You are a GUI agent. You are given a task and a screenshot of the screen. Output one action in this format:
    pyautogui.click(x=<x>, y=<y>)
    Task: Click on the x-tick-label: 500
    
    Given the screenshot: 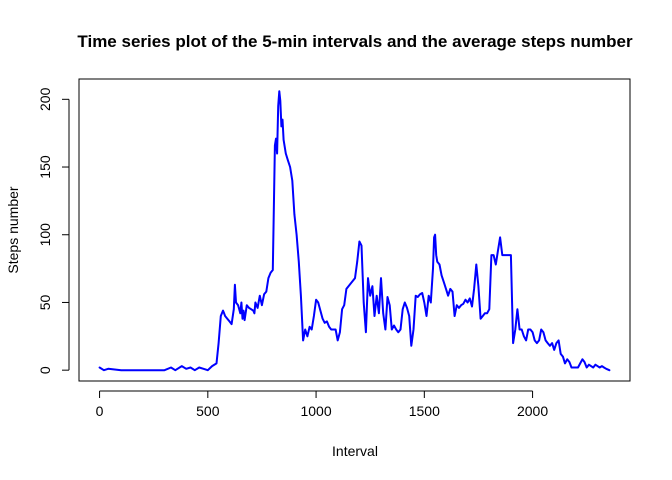 What is the action you would take?
    pyautogui.click(x=208, y=411)
    